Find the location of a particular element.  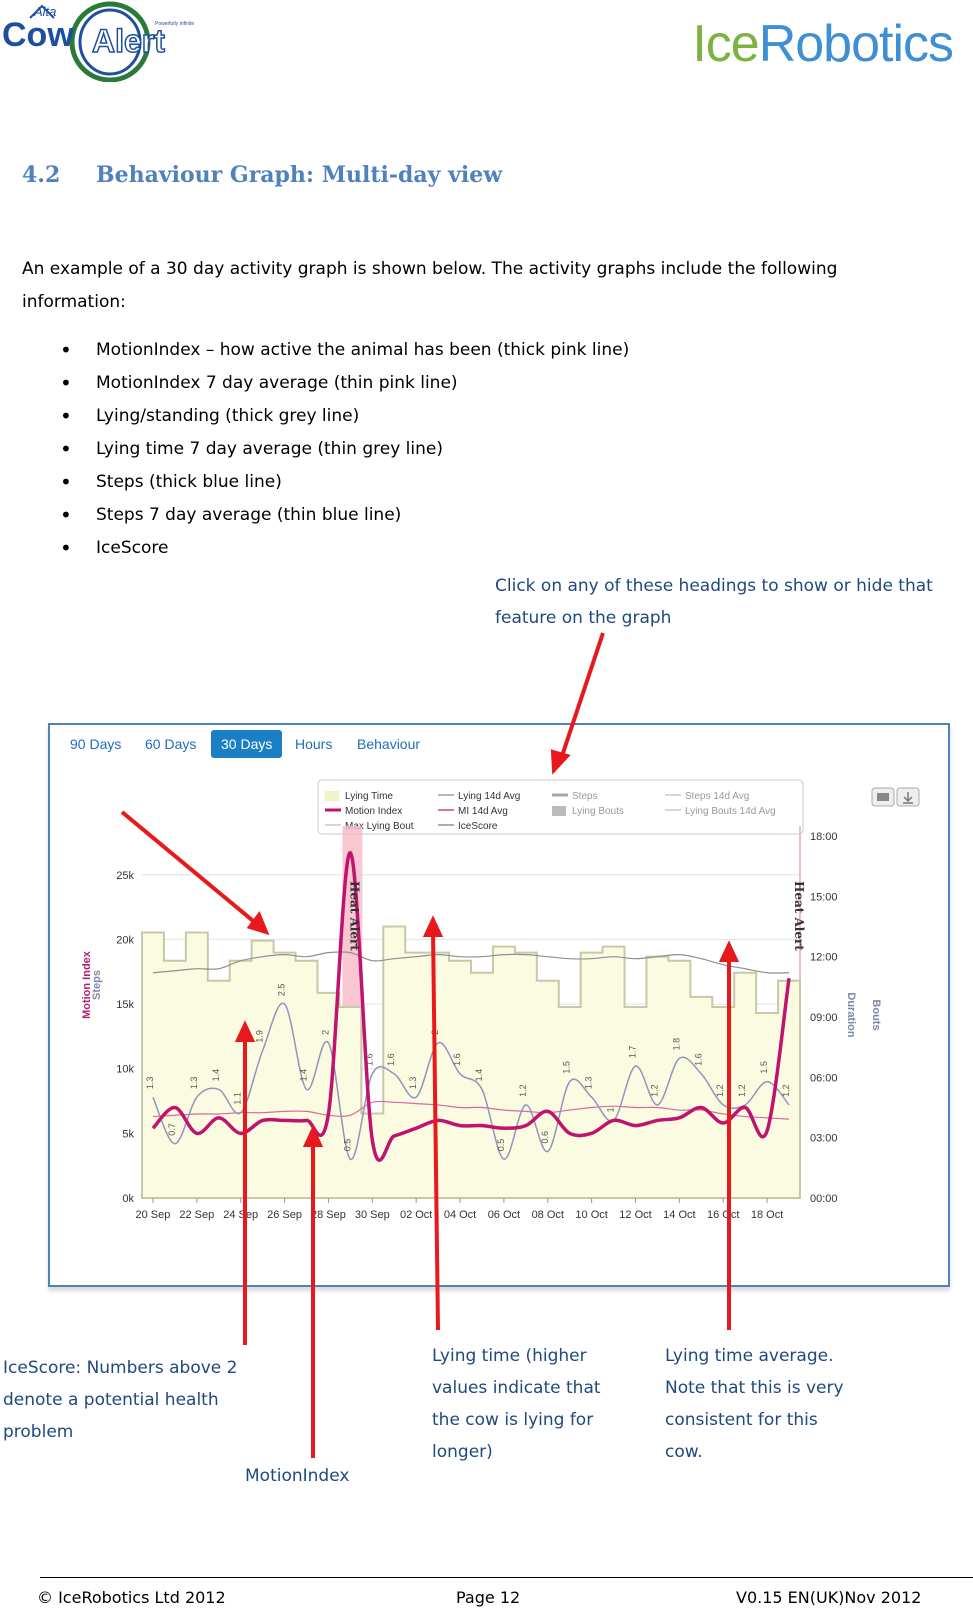

tab-90-days: 90 Days is located at coordinates (96, 744).